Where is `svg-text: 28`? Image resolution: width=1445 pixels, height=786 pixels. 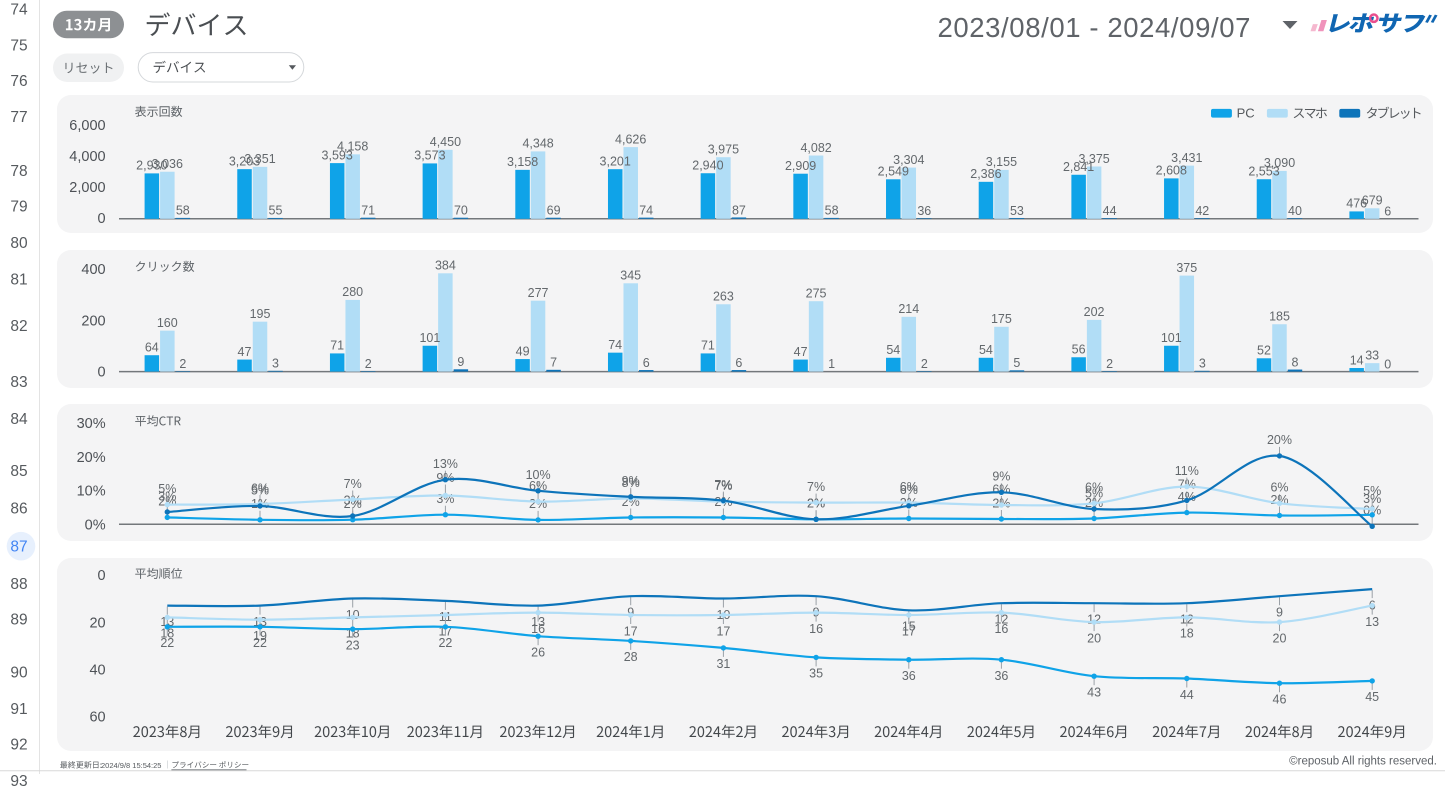 svg-text: 28 is located at coordinates (631, 657).